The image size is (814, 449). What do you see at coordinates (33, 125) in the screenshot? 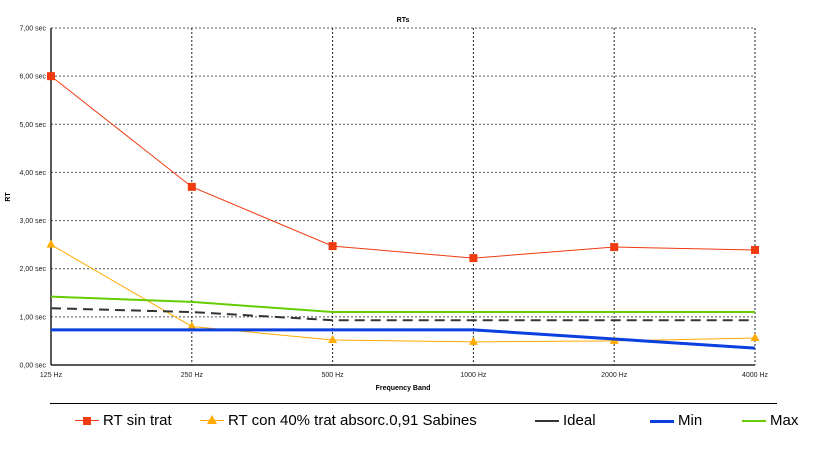
I see `y-tick-label: 5,00 sec` at bounding box center [33, 125].